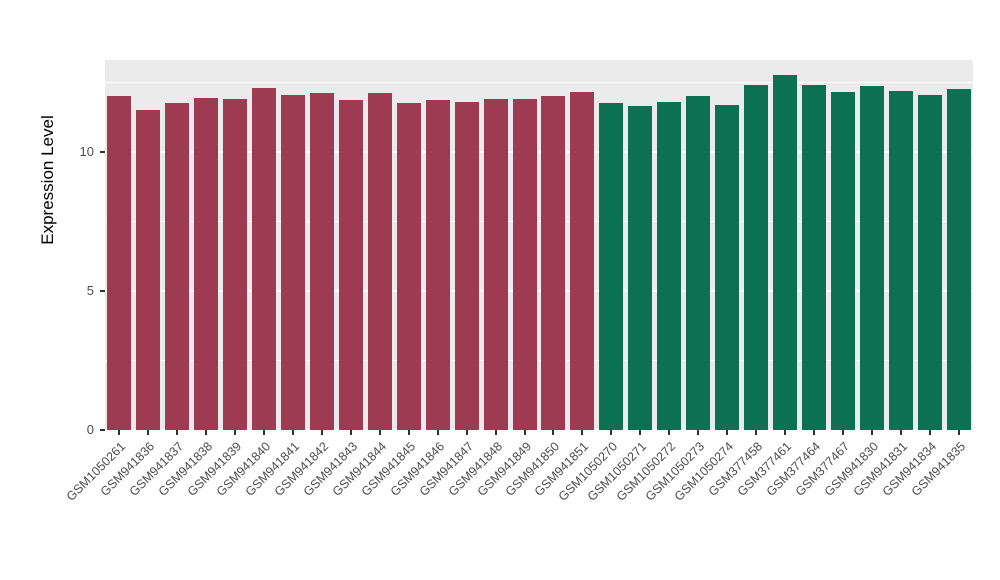 The width and height of the screenshot is (1000, 580). I want to click on y-tick-label: 10, so click(86, 151).